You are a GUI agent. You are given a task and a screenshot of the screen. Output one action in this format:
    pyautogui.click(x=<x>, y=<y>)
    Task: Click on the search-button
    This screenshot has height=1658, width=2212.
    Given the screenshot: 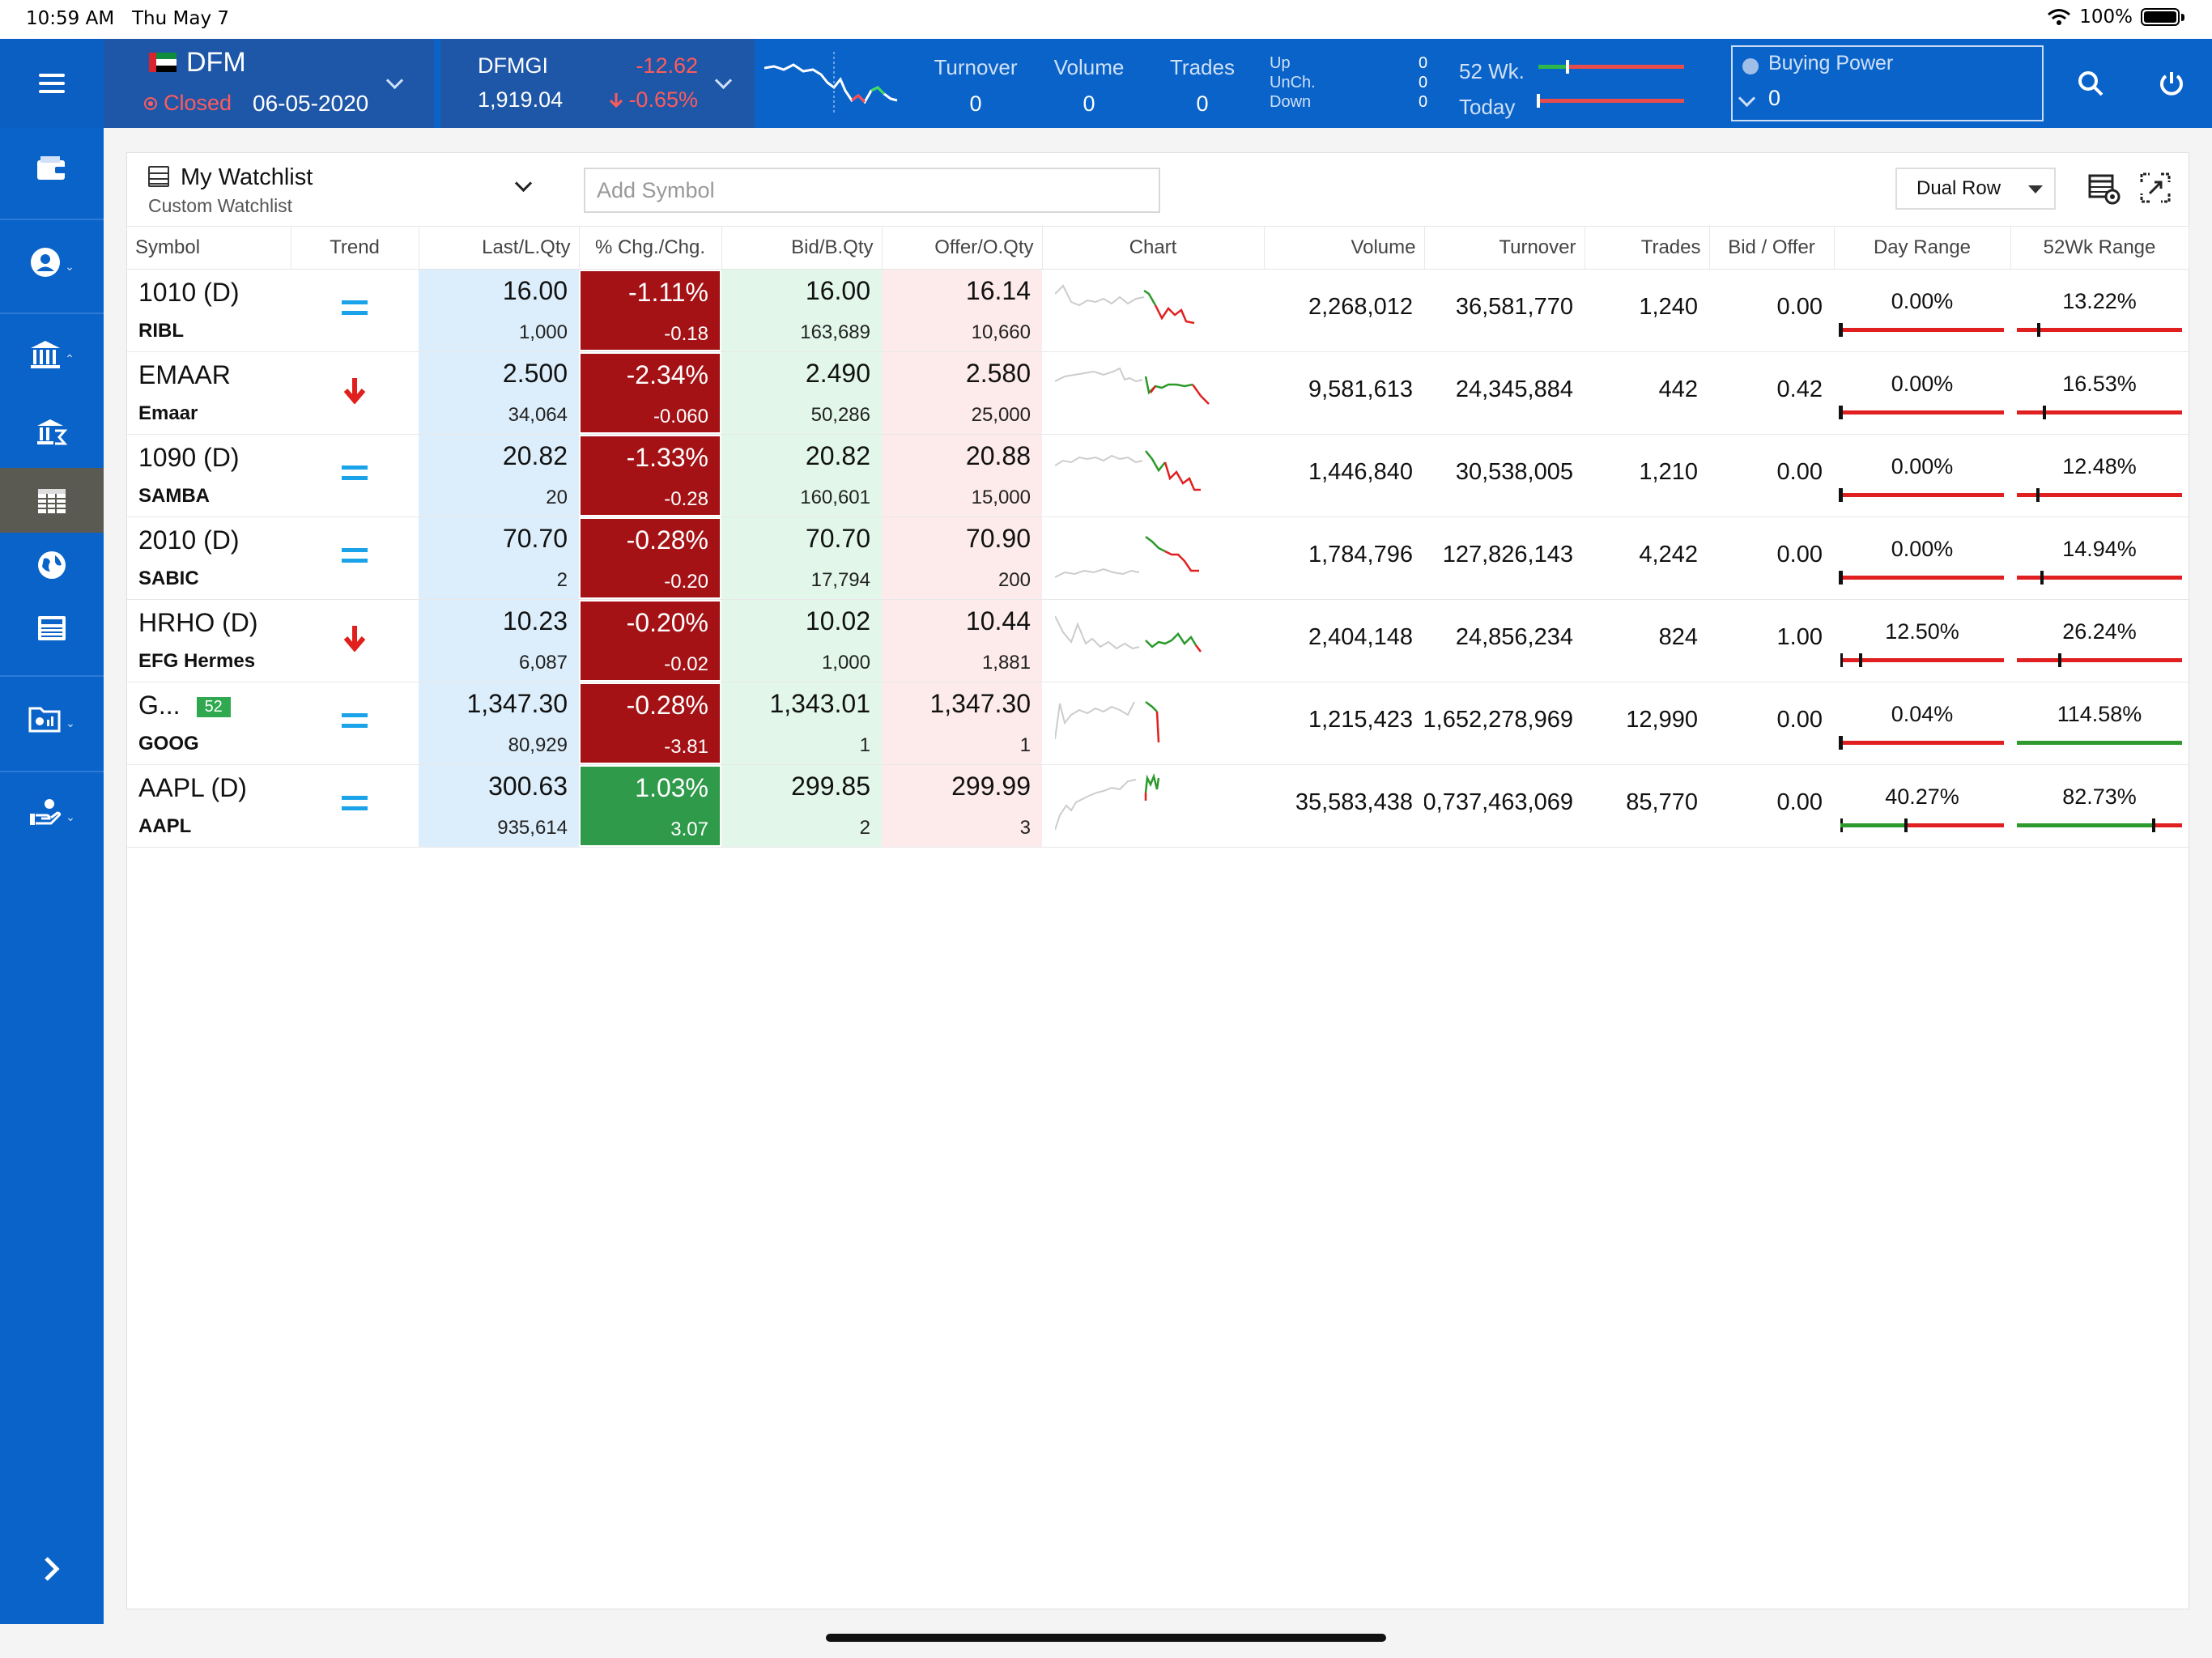 What is the action you would take?
    pyautogui.click(x=2090, y=83)
    